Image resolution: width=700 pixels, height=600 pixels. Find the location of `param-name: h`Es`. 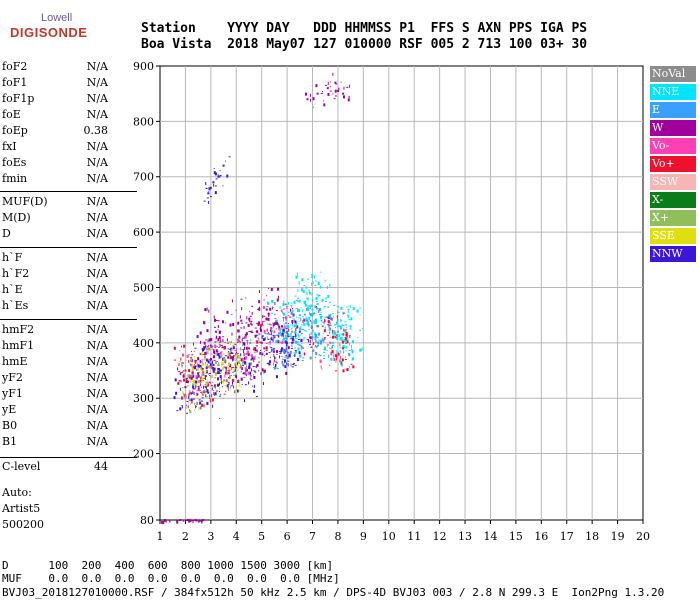

param-name: h`Es is located at coordinates (15, 305).